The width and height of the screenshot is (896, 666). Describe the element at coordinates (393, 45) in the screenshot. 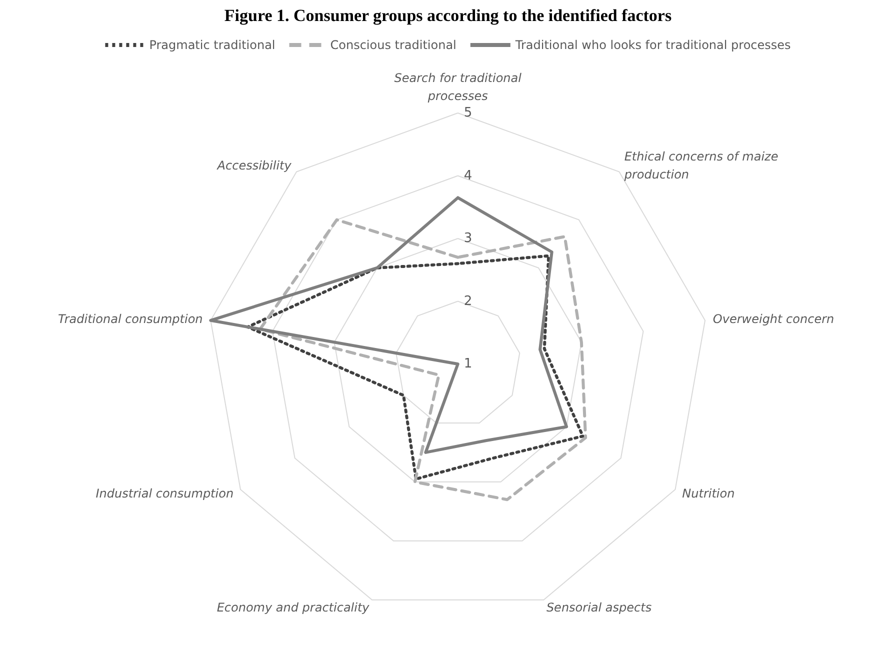

I see `legend-label: Conscious traditional` at that location.